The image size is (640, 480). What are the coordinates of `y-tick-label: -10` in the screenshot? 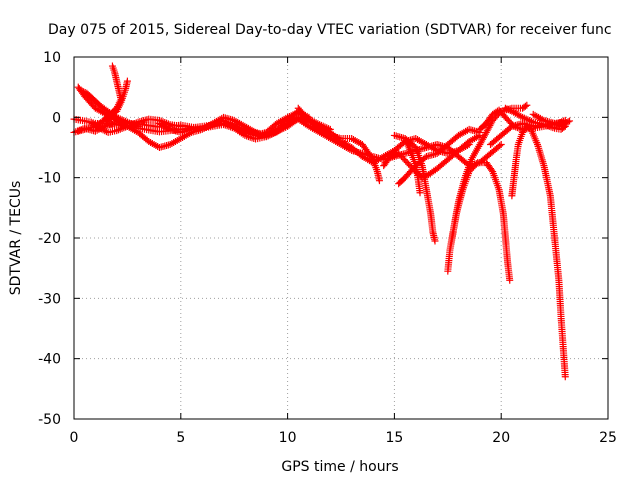 It's located at (49, 179).